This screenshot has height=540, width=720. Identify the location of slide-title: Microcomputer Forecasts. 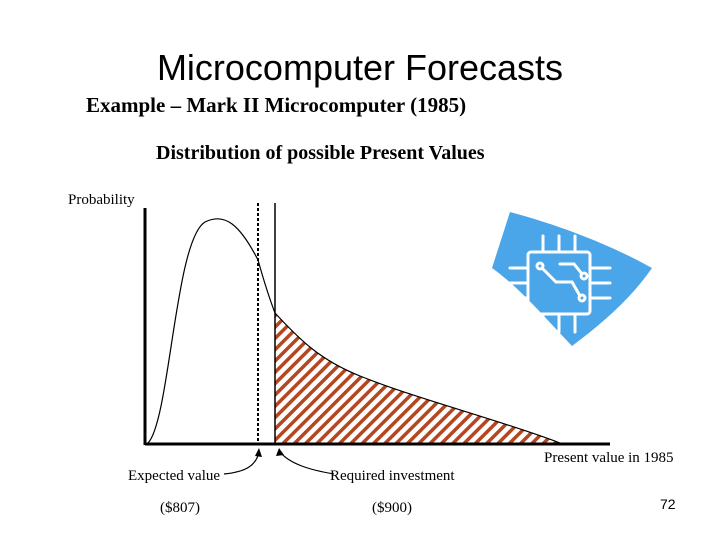
(360, 67).